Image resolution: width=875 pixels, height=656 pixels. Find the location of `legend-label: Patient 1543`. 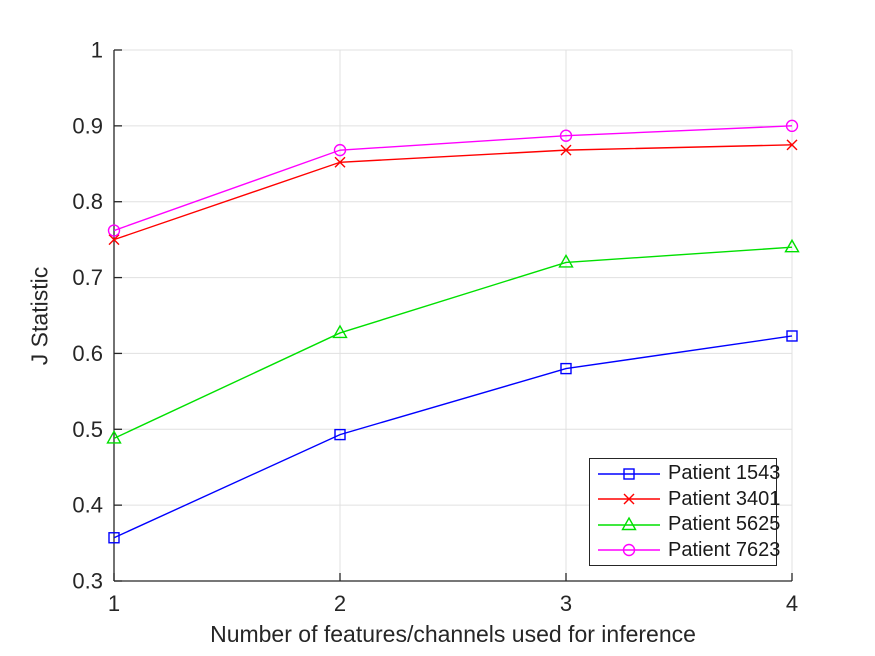

legend-label: Patient 1543 is located at coordinates (724, 473).